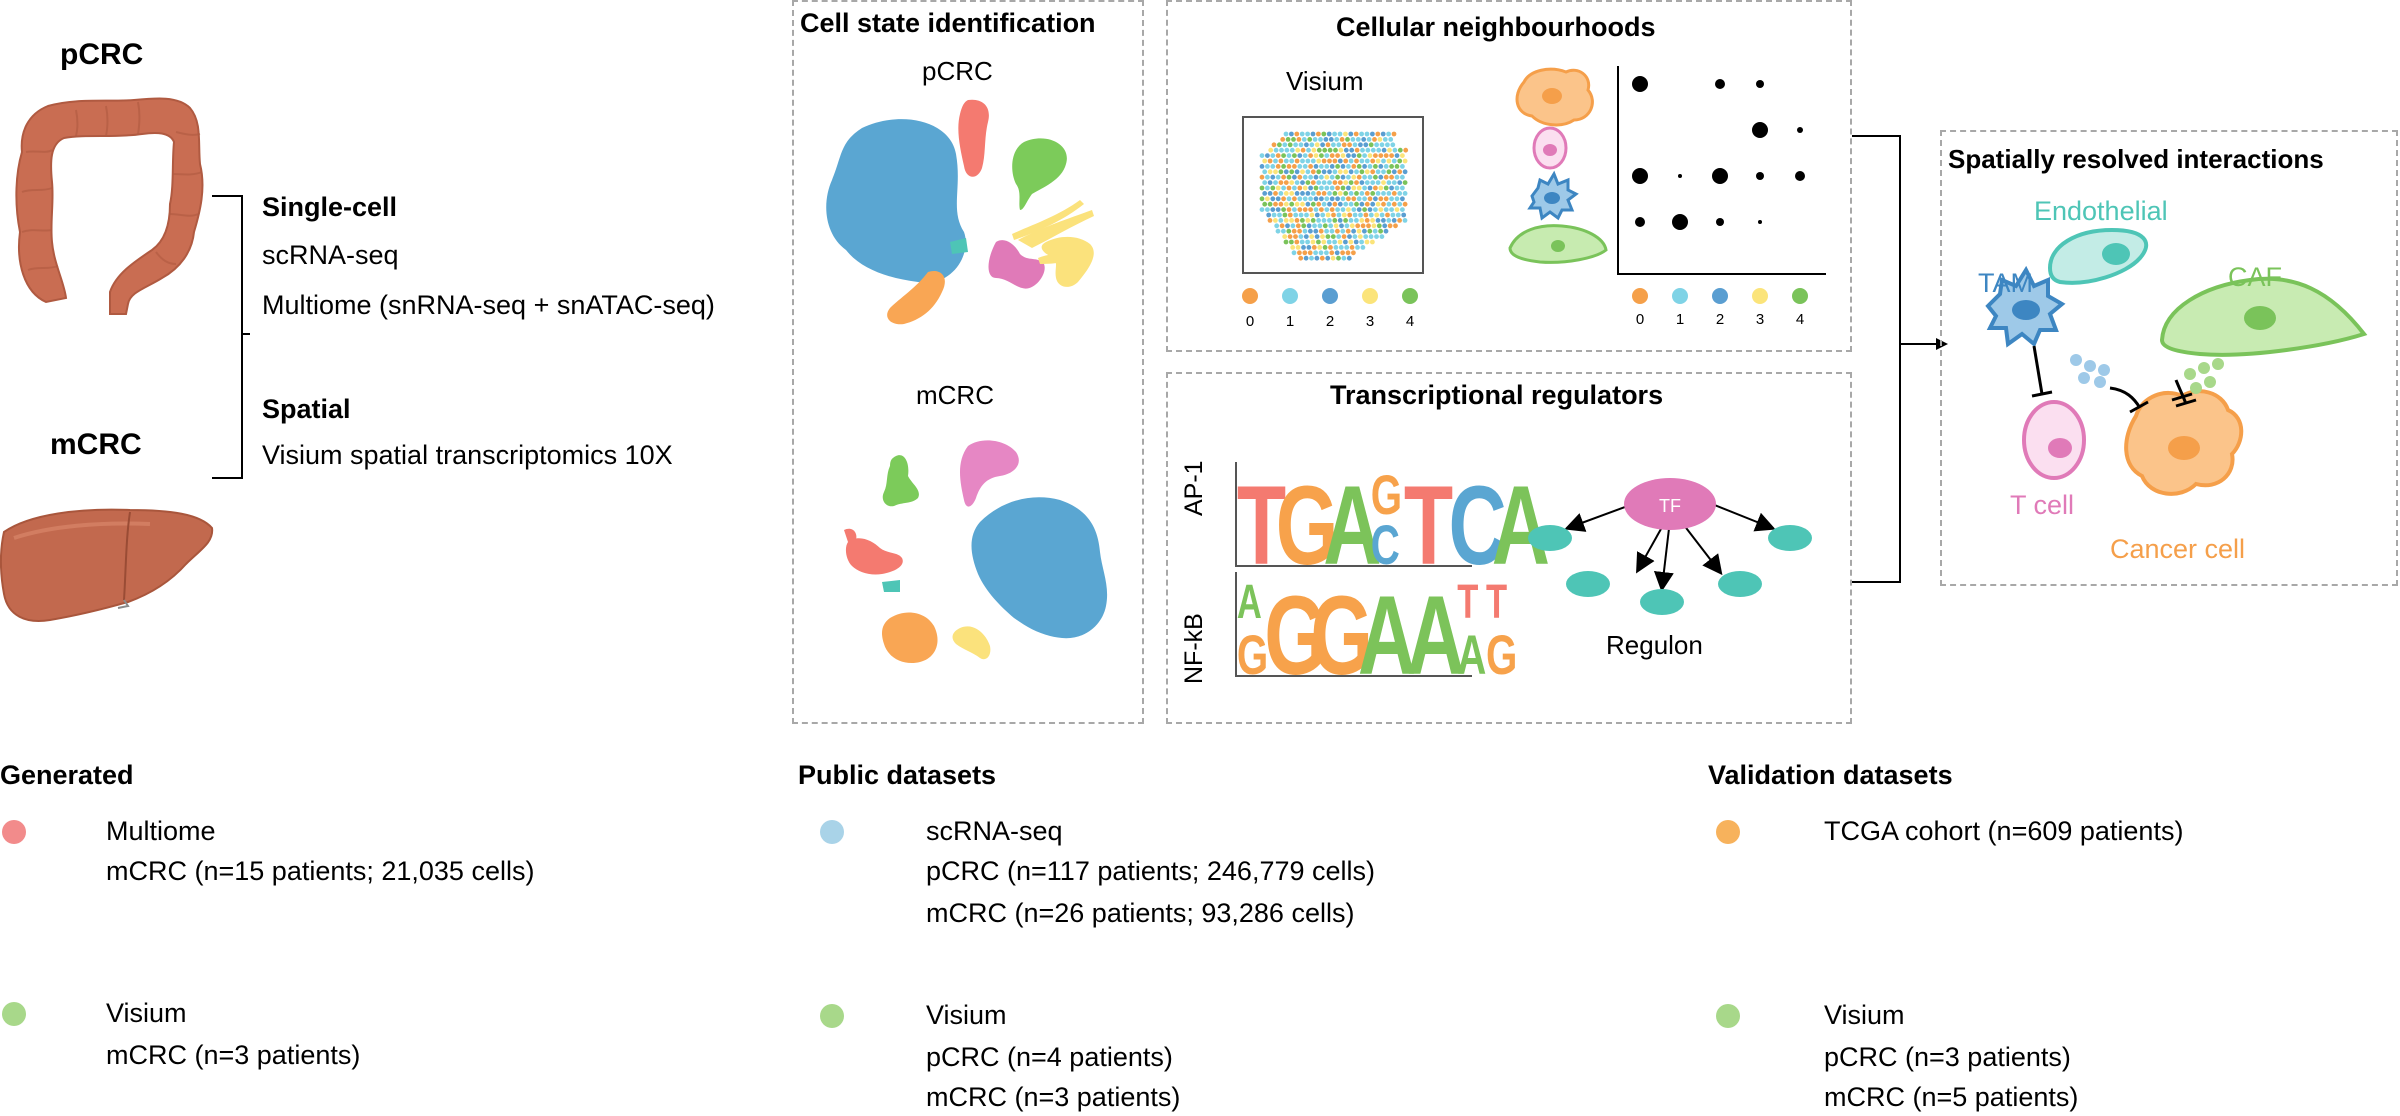 The height and width of the screenshot is (1116, 2400). Describe the element at coordinates (955, 395) in the screenshot. I see `umap-mcrc-label: mCRC` at that location.